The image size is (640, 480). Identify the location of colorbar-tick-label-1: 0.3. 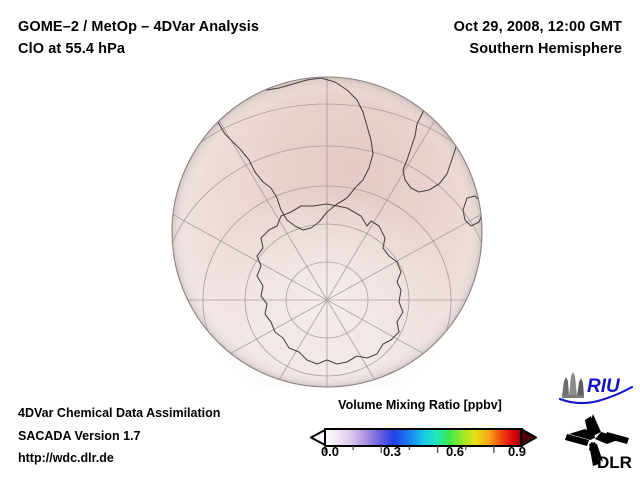
(392, 451).